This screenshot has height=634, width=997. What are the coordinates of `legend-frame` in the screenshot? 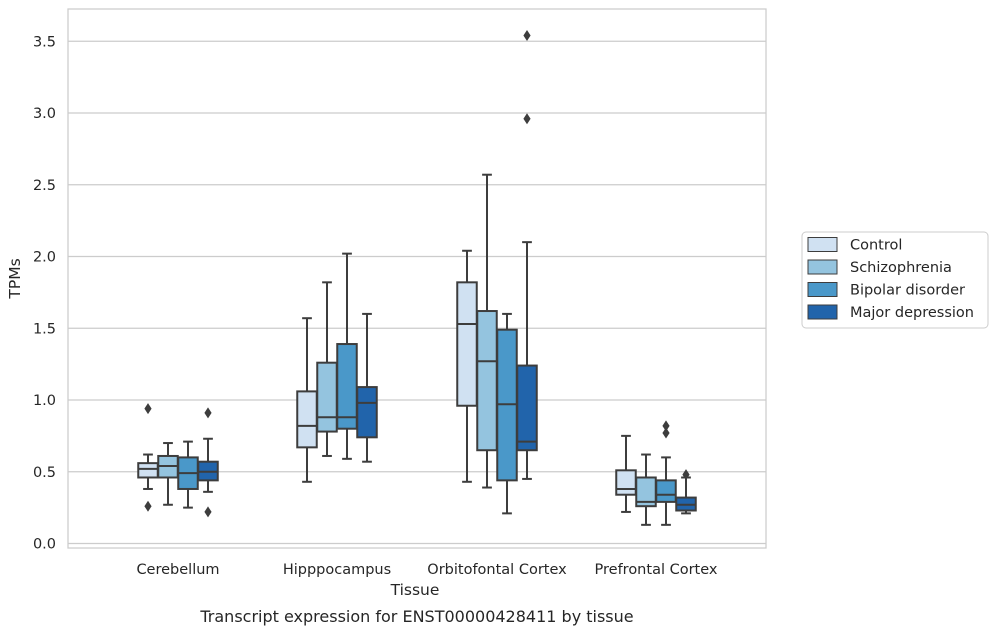 It's located at (895, 280).